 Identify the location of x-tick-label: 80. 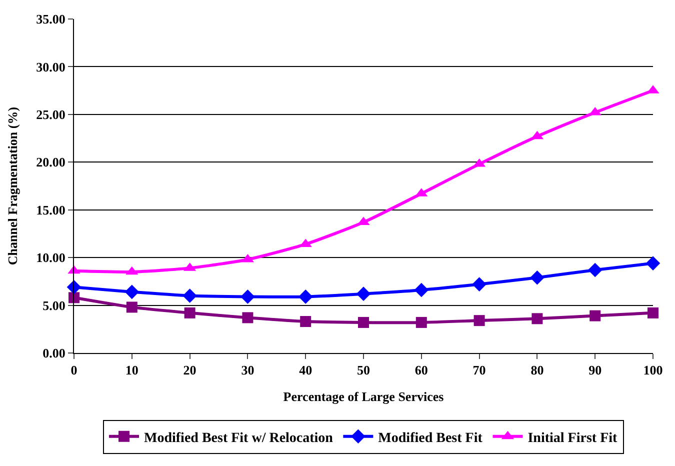
(537, 370).